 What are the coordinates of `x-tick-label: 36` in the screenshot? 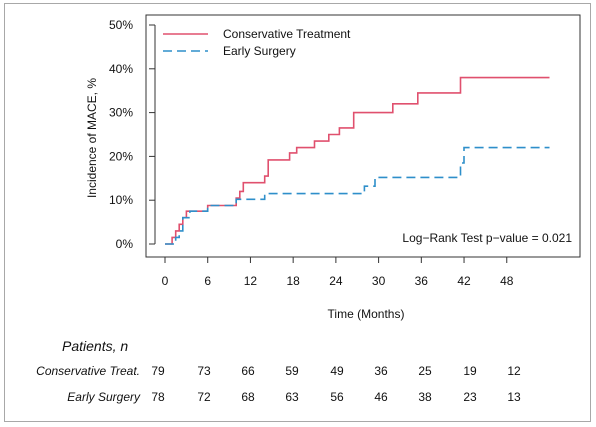 It's located at (422, 281).